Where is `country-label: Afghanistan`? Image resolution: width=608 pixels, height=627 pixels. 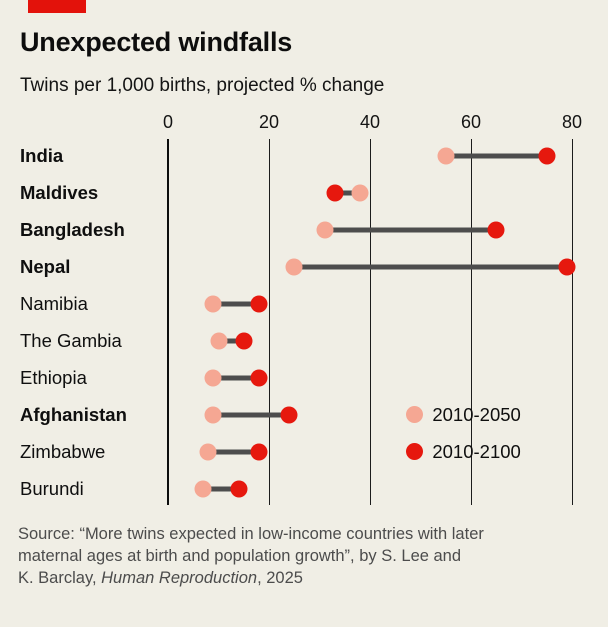 country-label: Afghanistan is located at coordinates (73, 414).